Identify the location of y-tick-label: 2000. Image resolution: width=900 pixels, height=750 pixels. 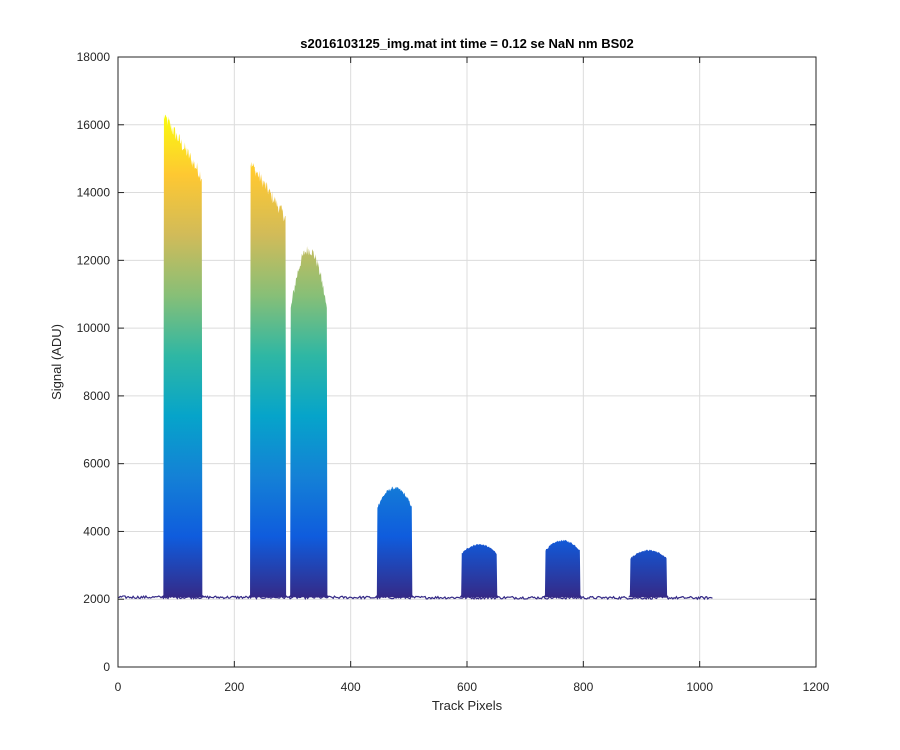
(96, 599).